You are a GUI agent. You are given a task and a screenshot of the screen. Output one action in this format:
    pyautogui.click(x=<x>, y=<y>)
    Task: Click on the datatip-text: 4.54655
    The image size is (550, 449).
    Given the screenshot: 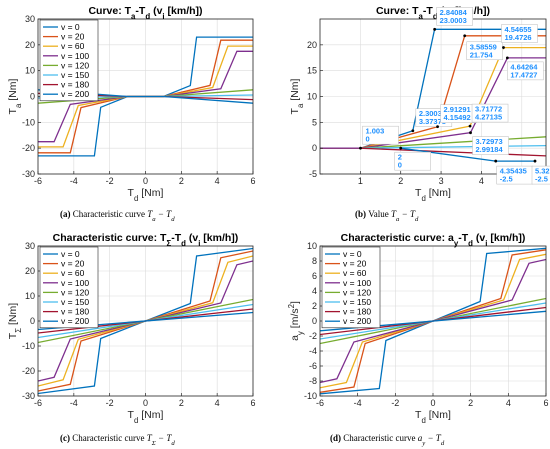 What is the action you would take?
    pyautogui.click(x=517, y=29)
    